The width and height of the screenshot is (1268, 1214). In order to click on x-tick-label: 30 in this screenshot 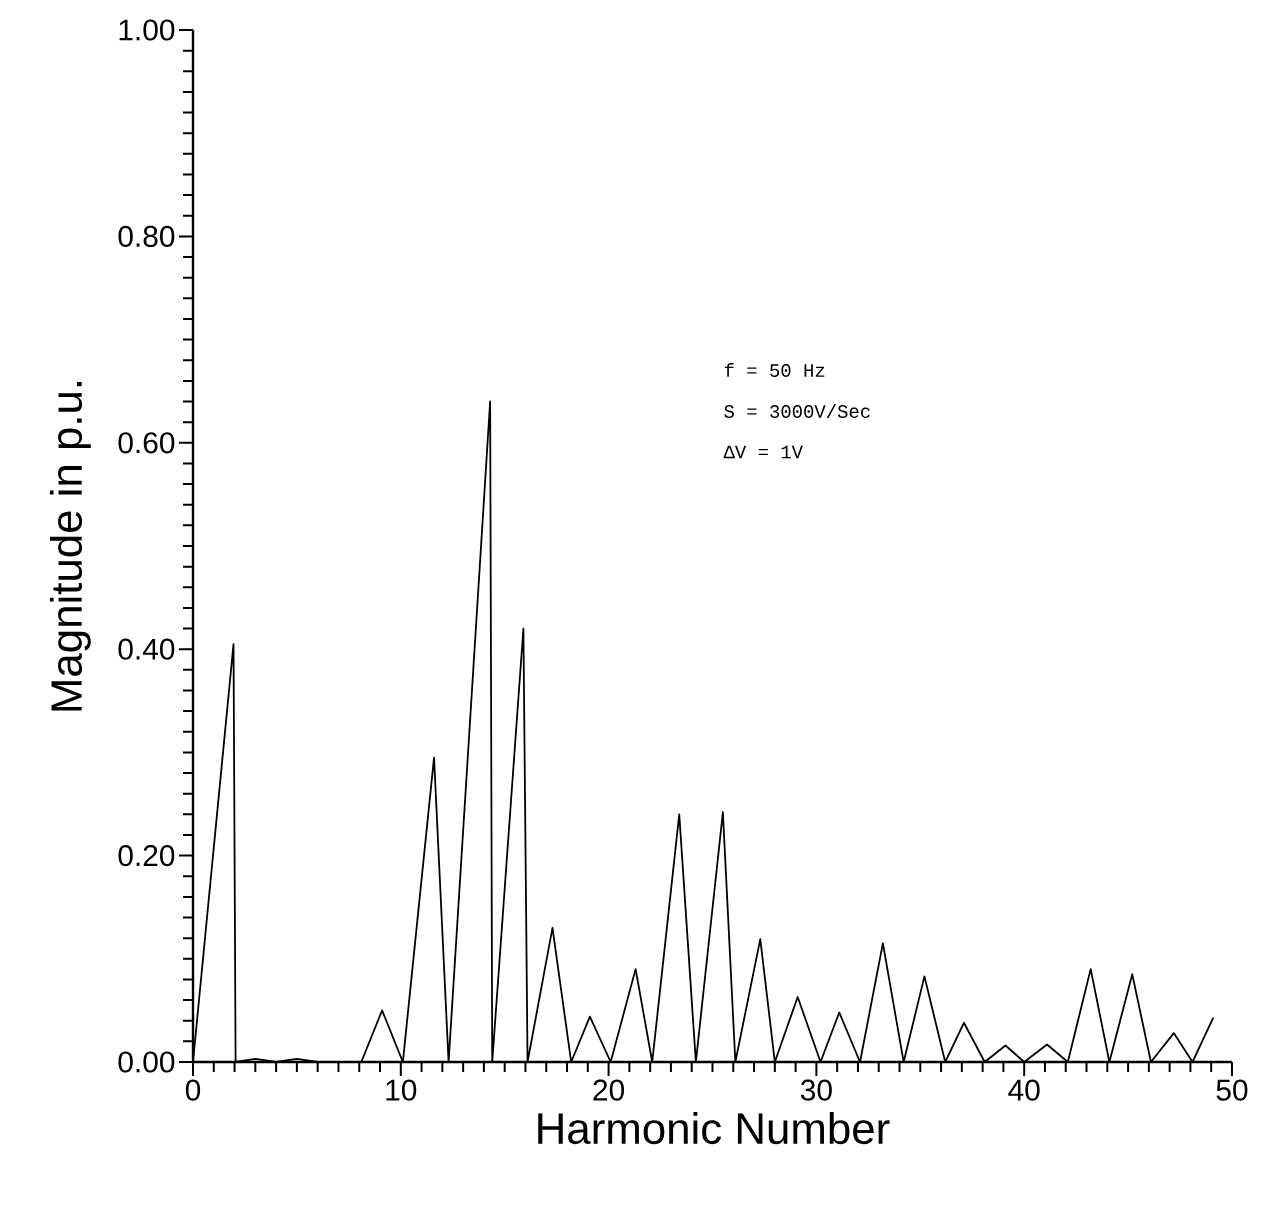, I will do `click(816, 1090)`.